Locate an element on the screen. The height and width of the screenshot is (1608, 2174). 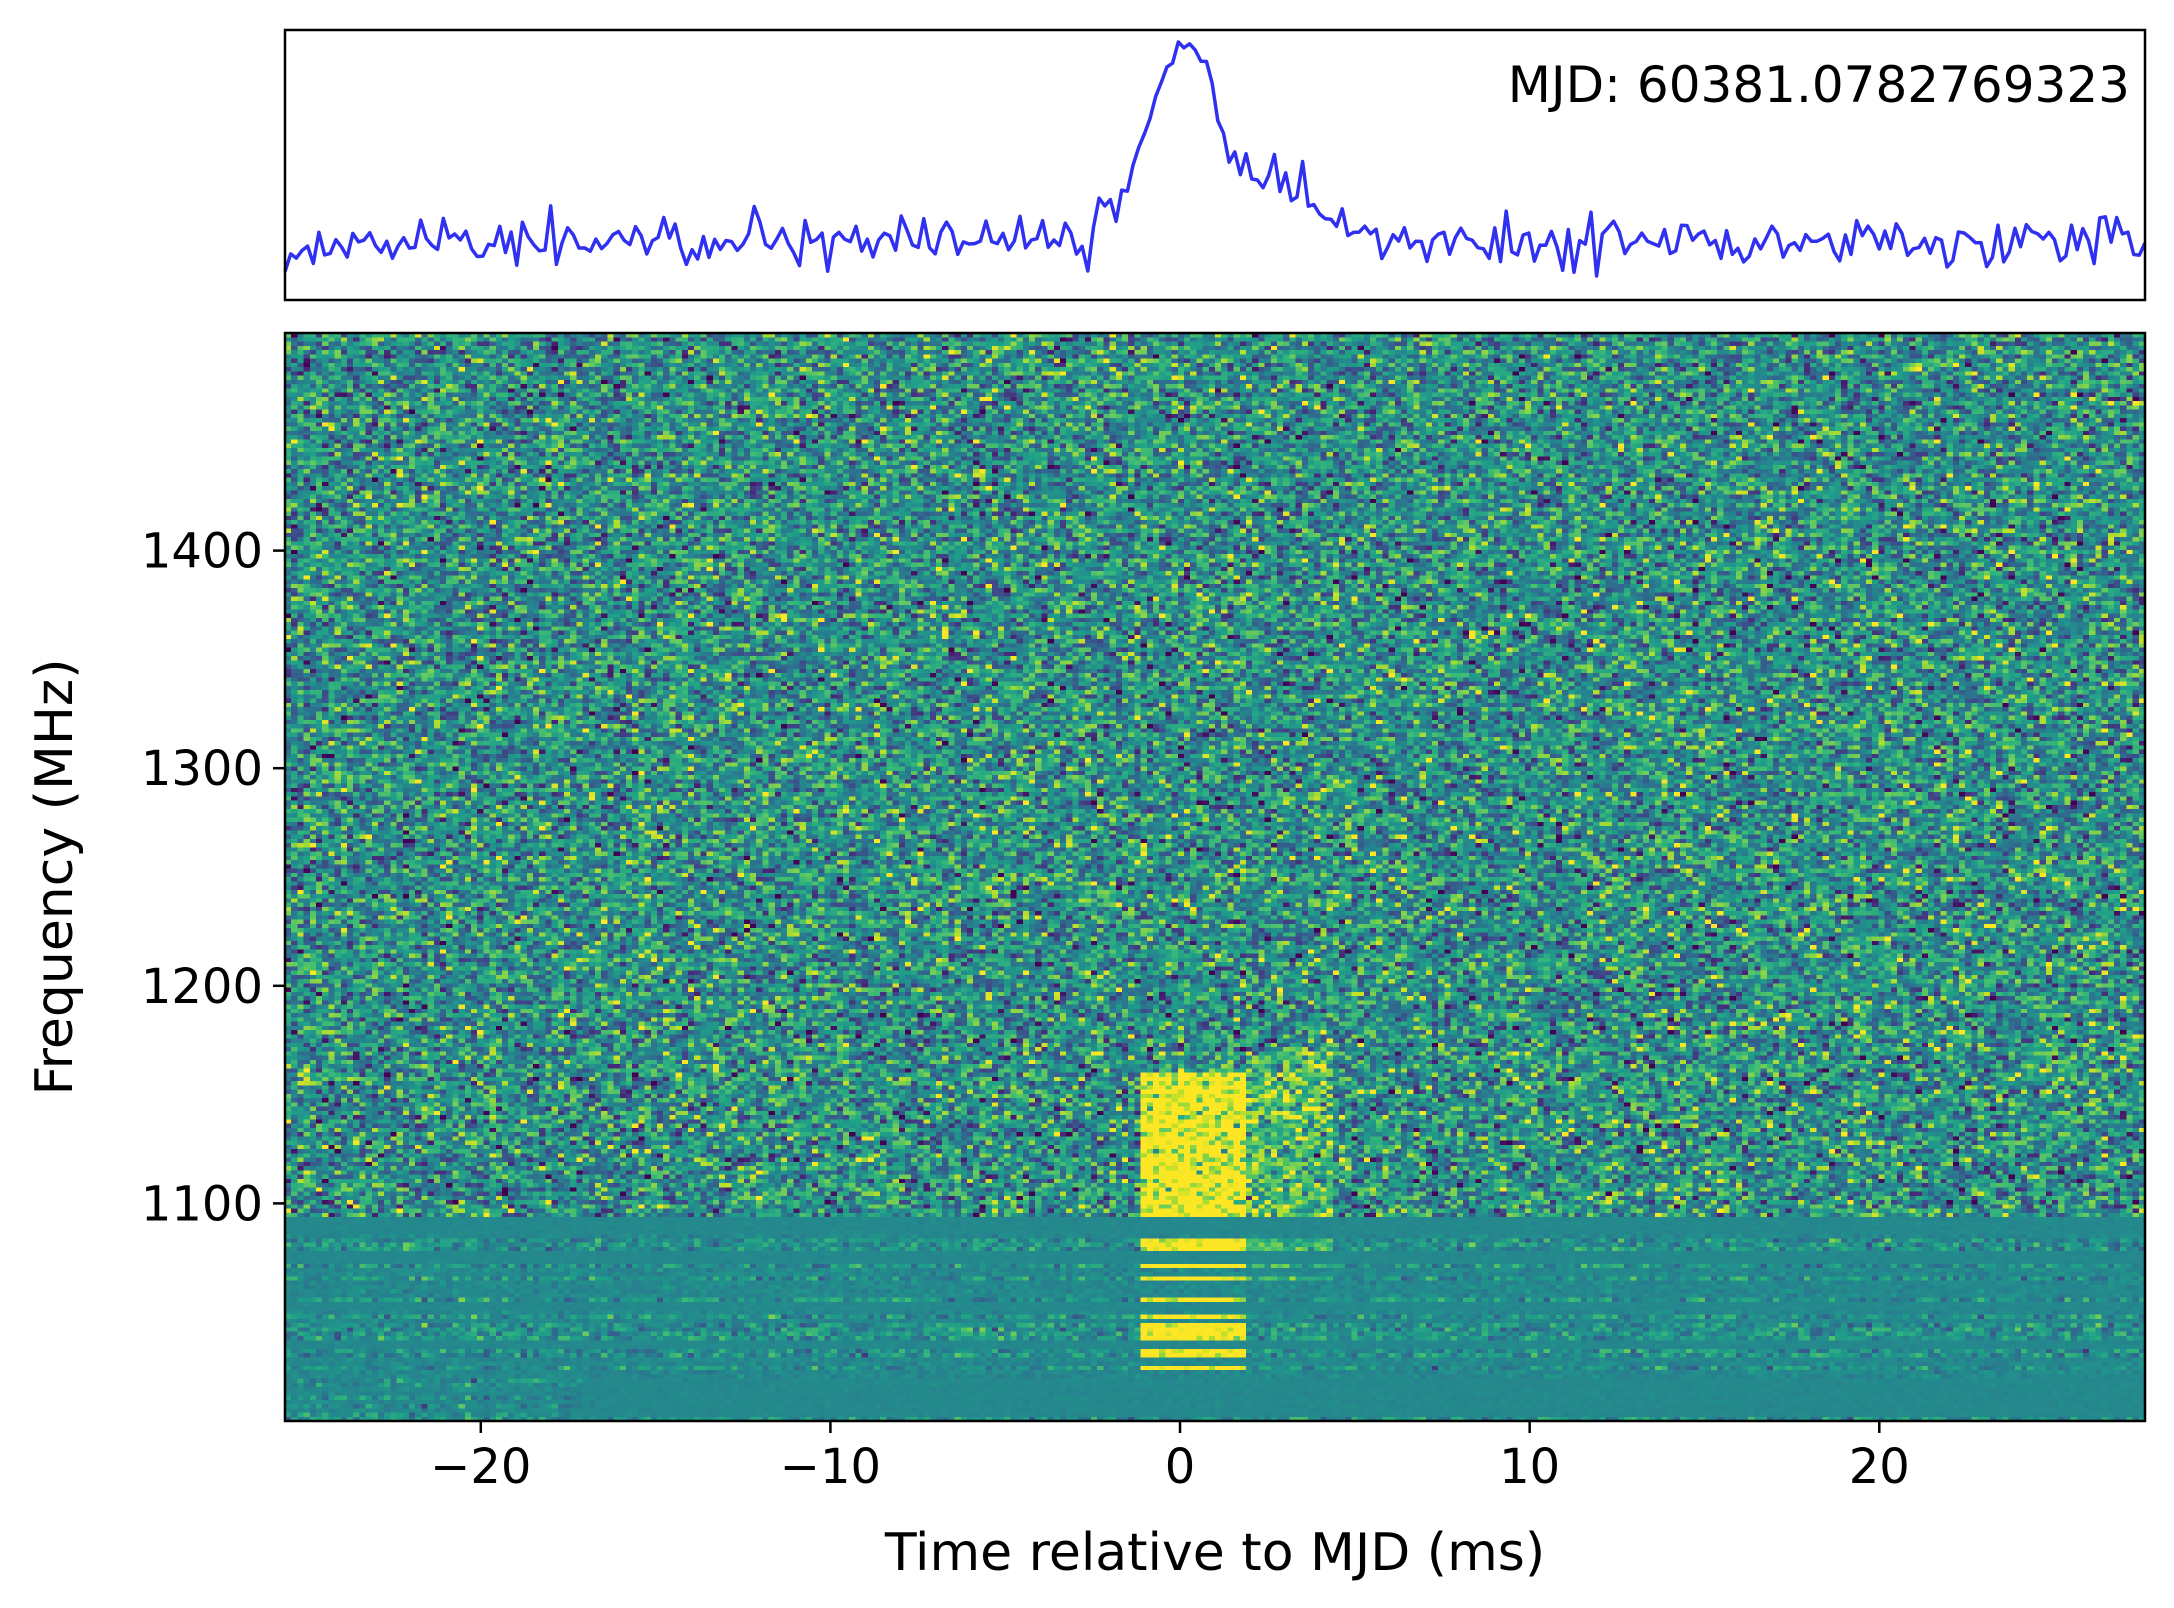
y-tick-label: 1400 is located at coordinates (202, 552).